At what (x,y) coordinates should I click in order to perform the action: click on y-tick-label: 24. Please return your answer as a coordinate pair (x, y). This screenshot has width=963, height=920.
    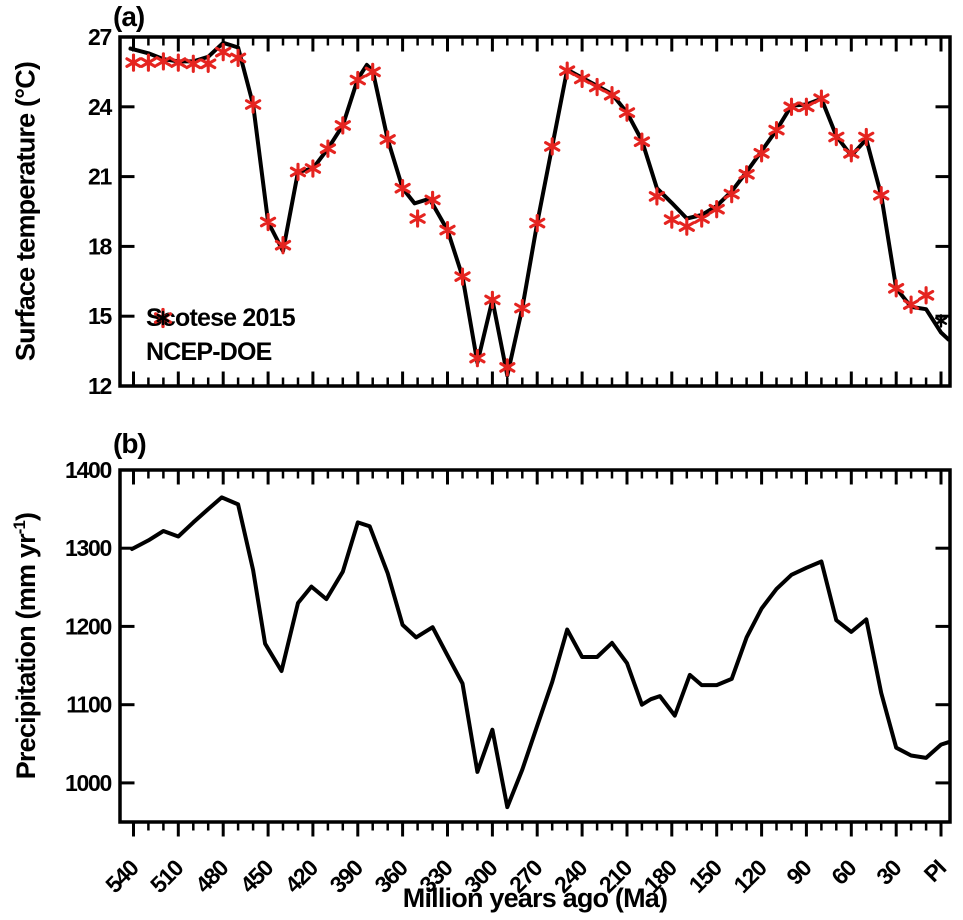
    Looking at the image, I should click on (100, 107).